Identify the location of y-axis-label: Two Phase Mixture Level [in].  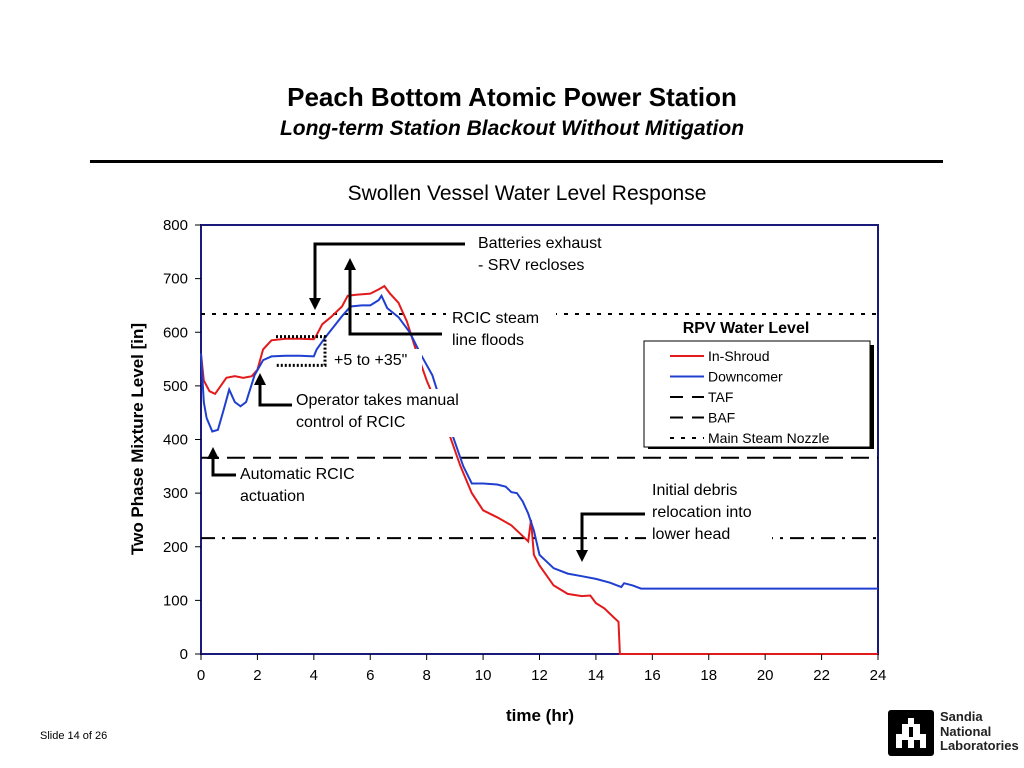
(137, 439).